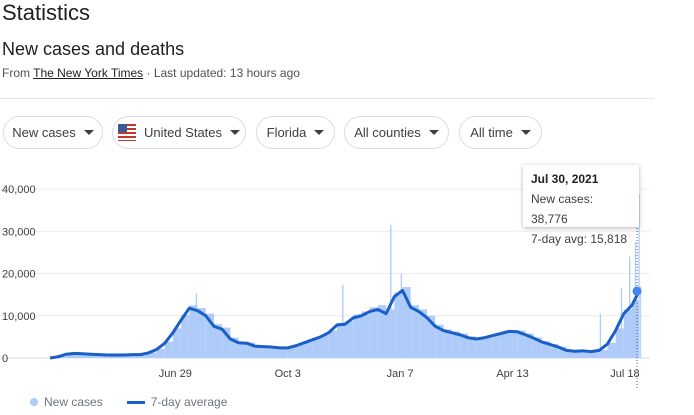 This screenshot has width=694, height=415. I want to click on divider, so click(327, 98).